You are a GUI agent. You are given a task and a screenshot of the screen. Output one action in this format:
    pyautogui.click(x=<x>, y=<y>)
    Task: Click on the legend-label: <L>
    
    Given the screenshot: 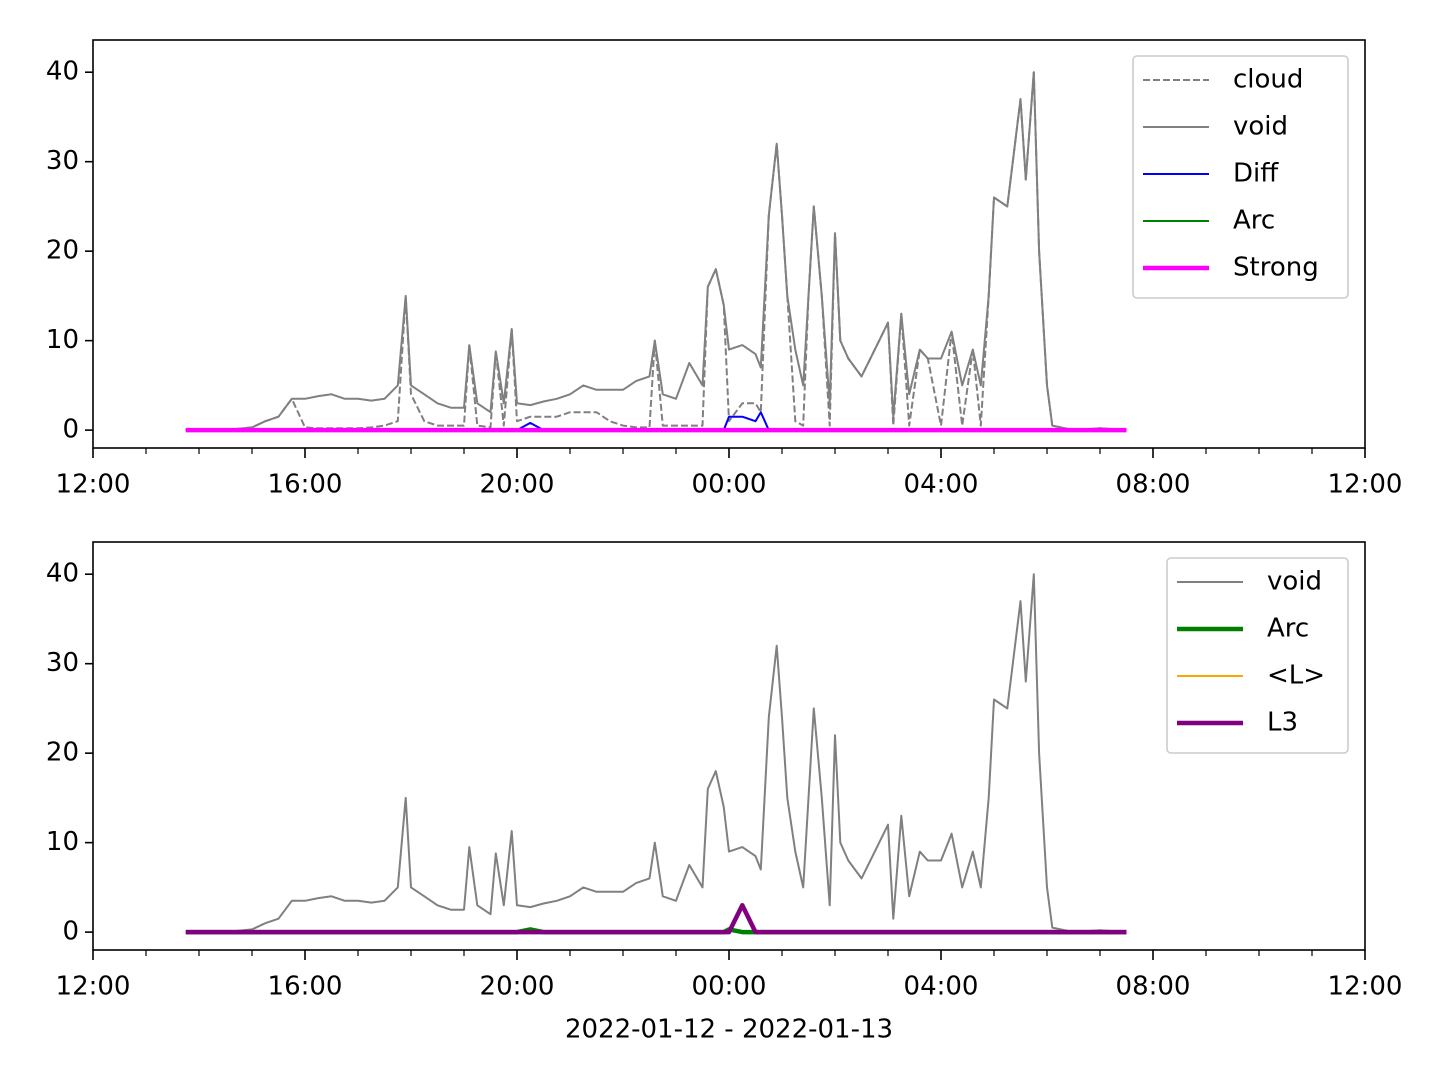 What is the action you would take?
    pyautogui.click(x=1296, y=676)
    